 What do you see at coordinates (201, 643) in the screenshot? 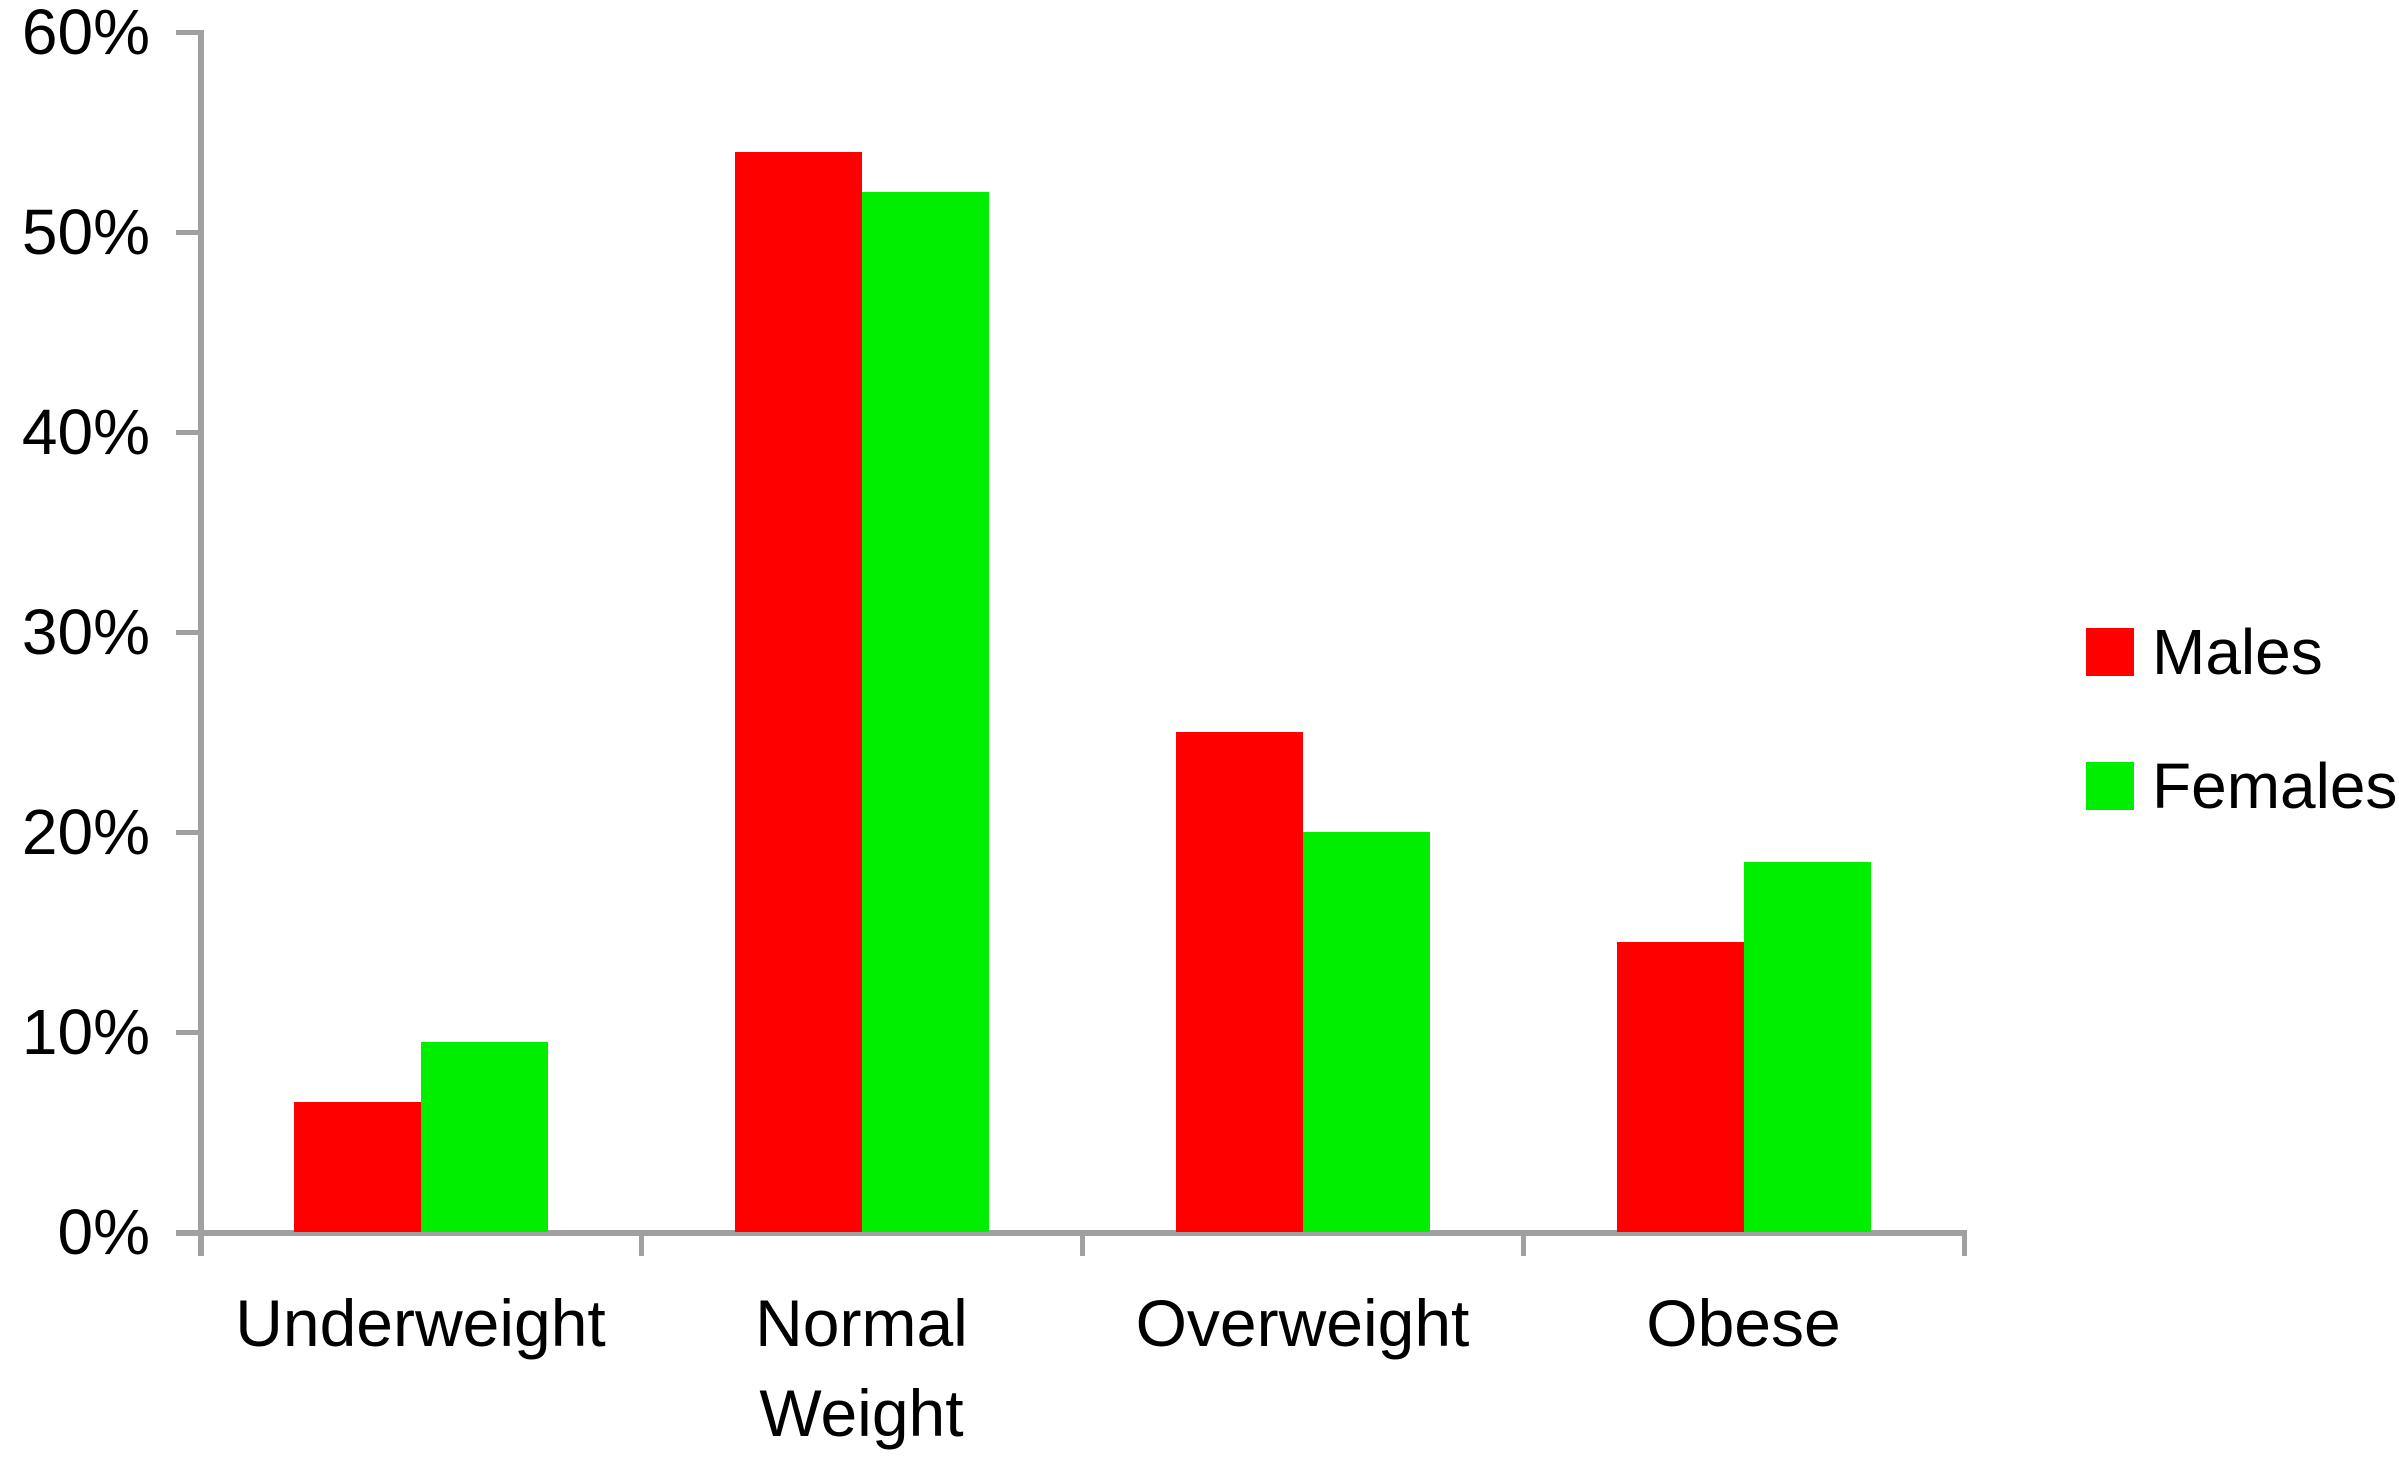
I see `y-axis-line` at bounding box center [201, 643].